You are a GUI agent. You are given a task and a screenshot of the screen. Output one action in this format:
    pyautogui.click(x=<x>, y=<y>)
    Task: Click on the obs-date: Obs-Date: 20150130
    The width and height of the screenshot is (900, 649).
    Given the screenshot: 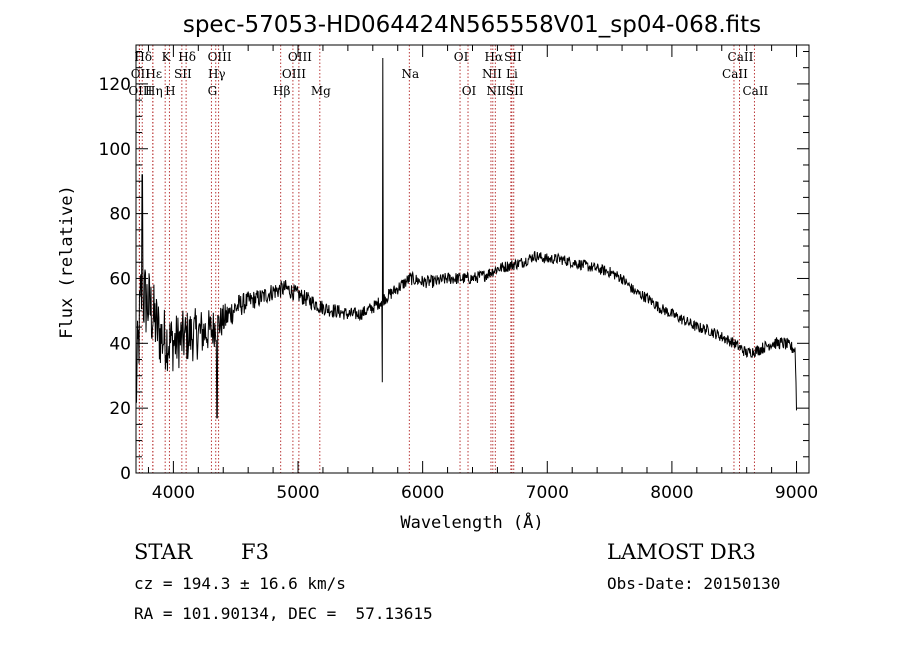 What is the action you would take?
    pyautogui.click(x=694, y=583)
    